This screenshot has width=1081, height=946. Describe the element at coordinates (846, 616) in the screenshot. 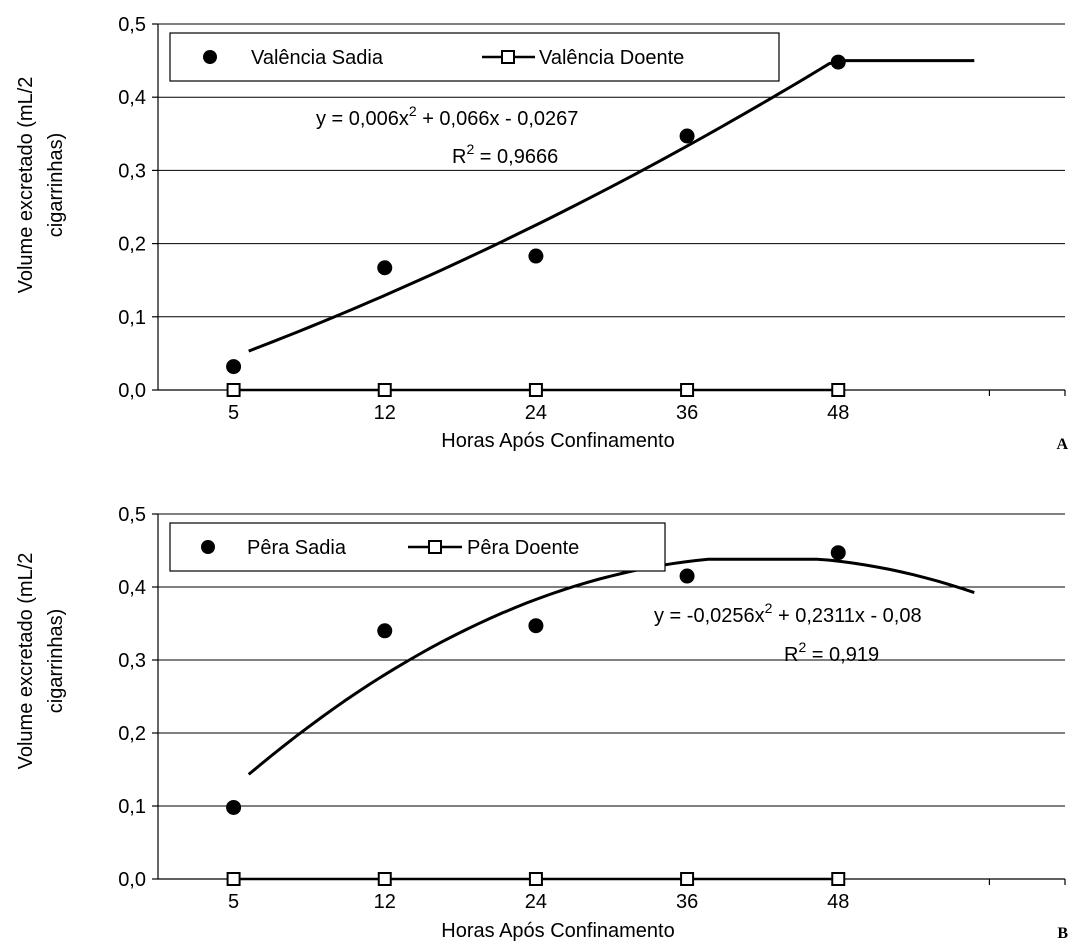

I see `equation-rhs: + 0,2311x - 0,08` at that location.